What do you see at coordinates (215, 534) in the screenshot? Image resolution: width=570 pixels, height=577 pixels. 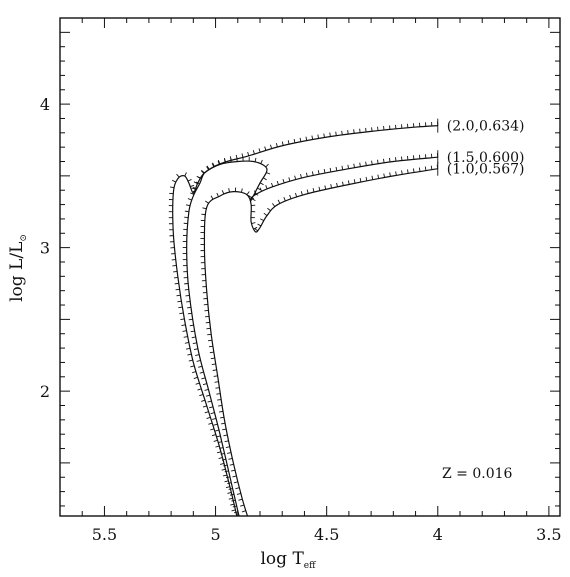 I see `x-tick-label: 5` at bounding box center [215, 534].